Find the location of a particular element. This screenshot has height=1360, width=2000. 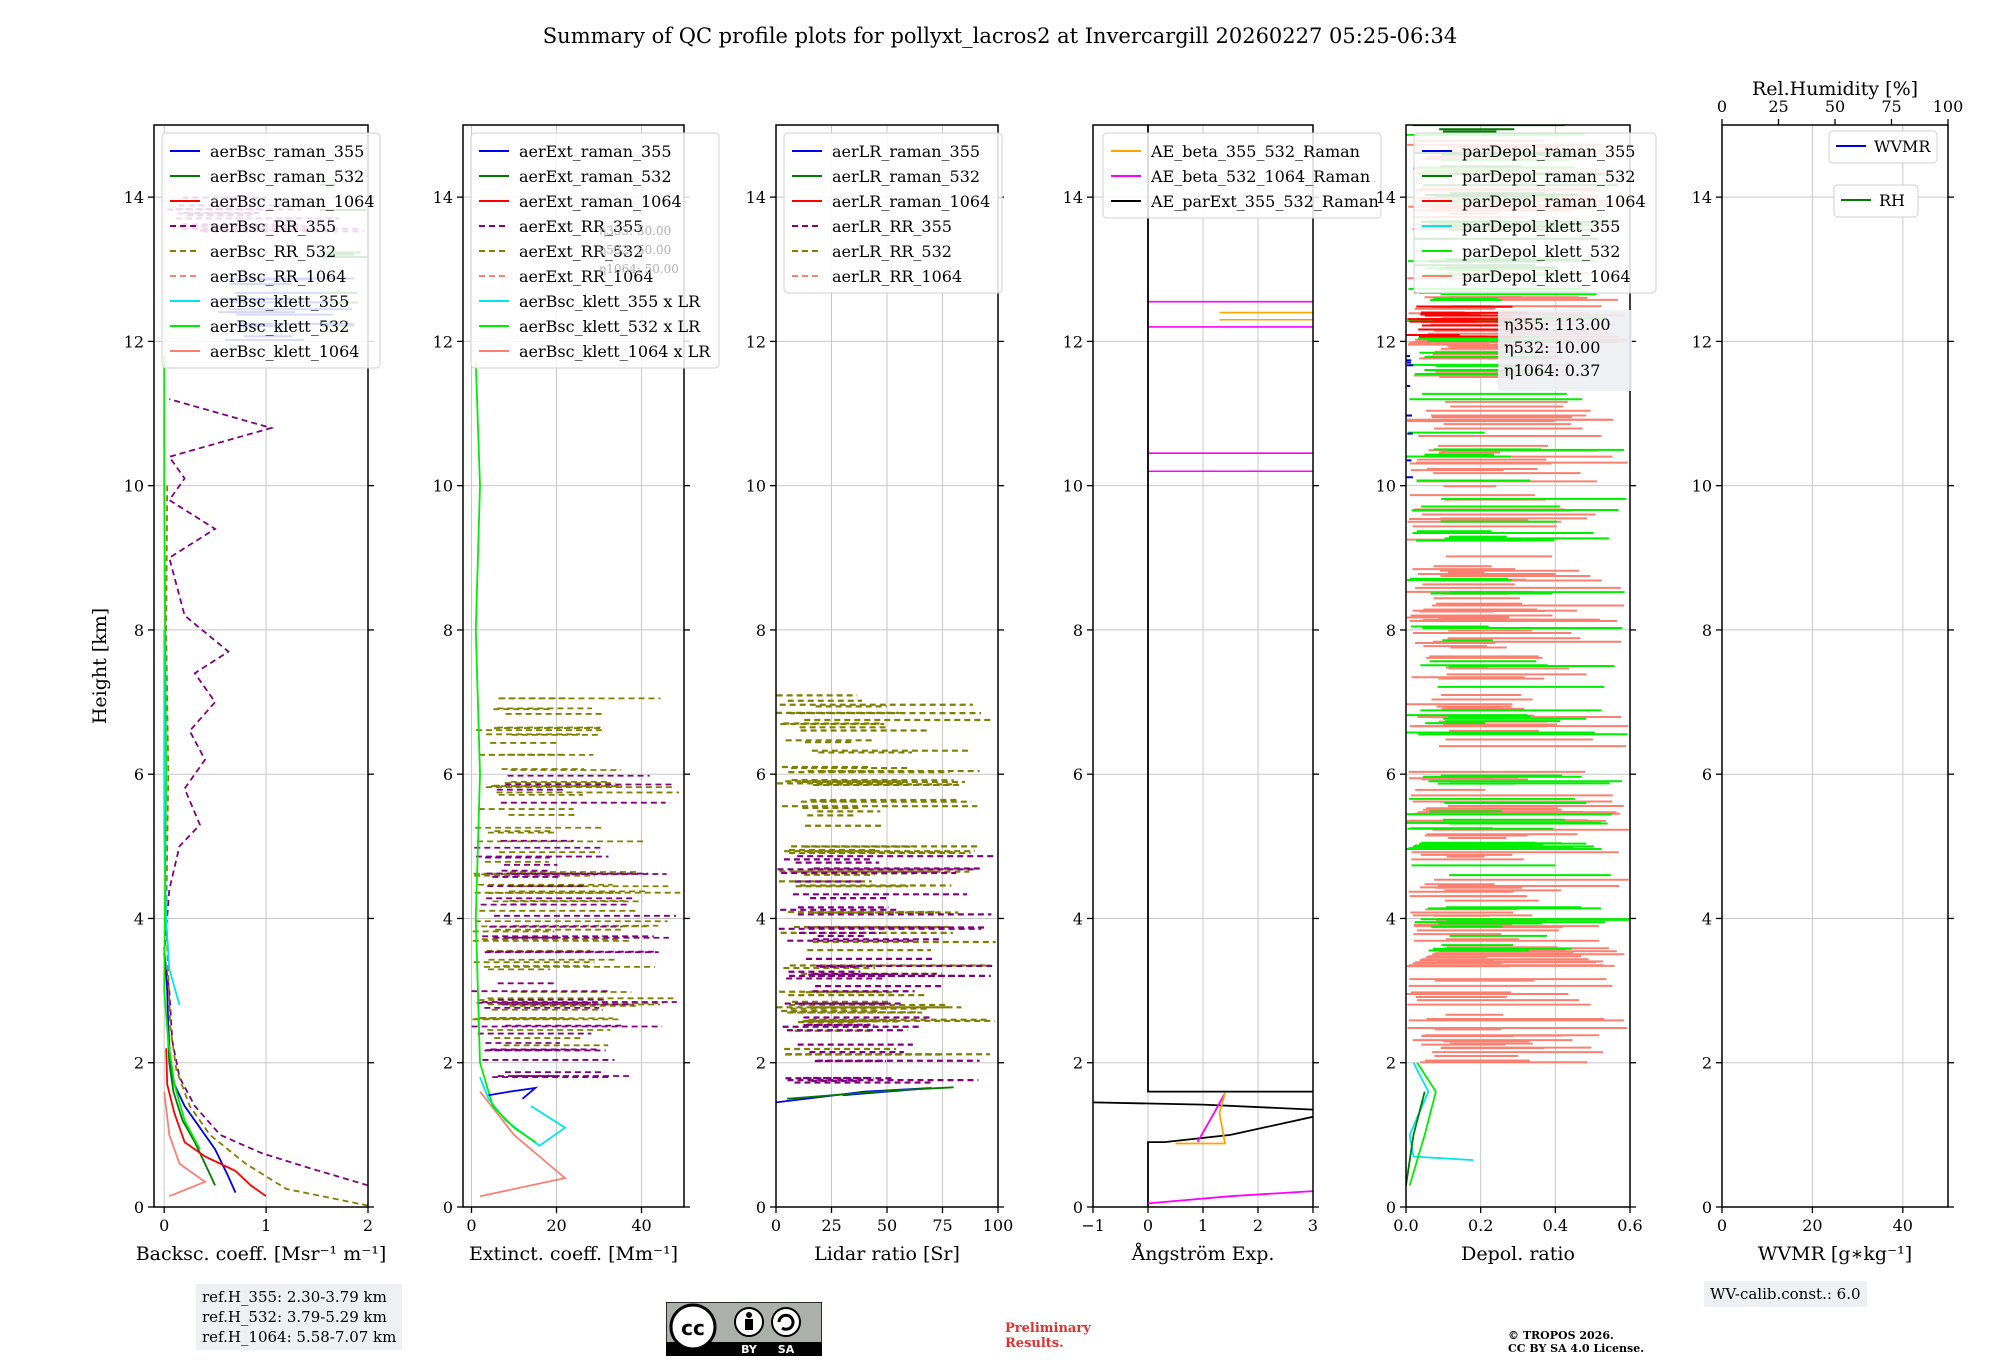

cc-badge-by: BY is located at coordinates (749, 1349).